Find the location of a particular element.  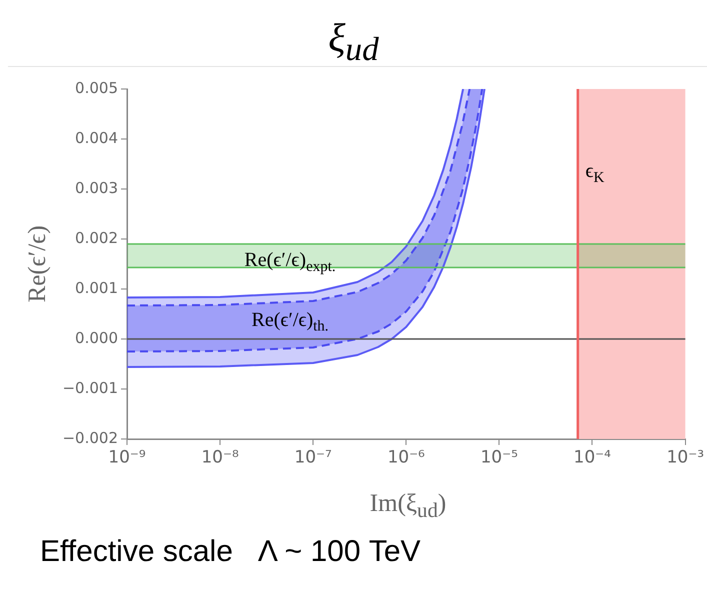

x-tick-label: 10⁻⁹ is located at coordinates (127, 458).